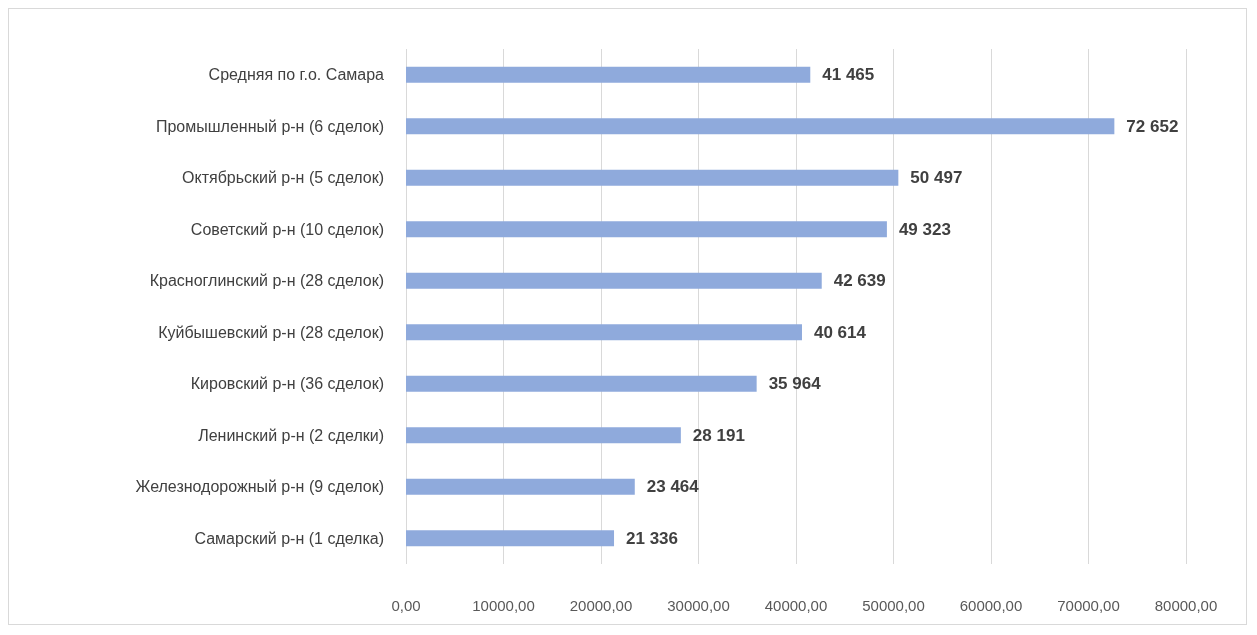 Image resolution: width=1257 pixels, height=635 pixels. What do you see at coordinates (1186, 605) in the screenshot?
I see `x-tick-label: 80000,00` at bounding box center [1186, 605].